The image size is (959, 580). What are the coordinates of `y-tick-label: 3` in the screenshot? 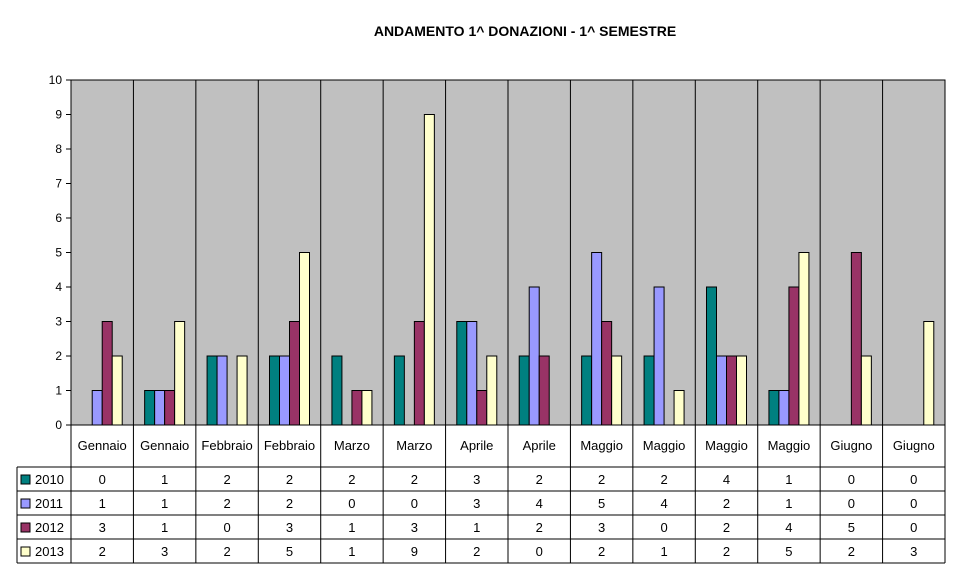 It's located at (58, 322).